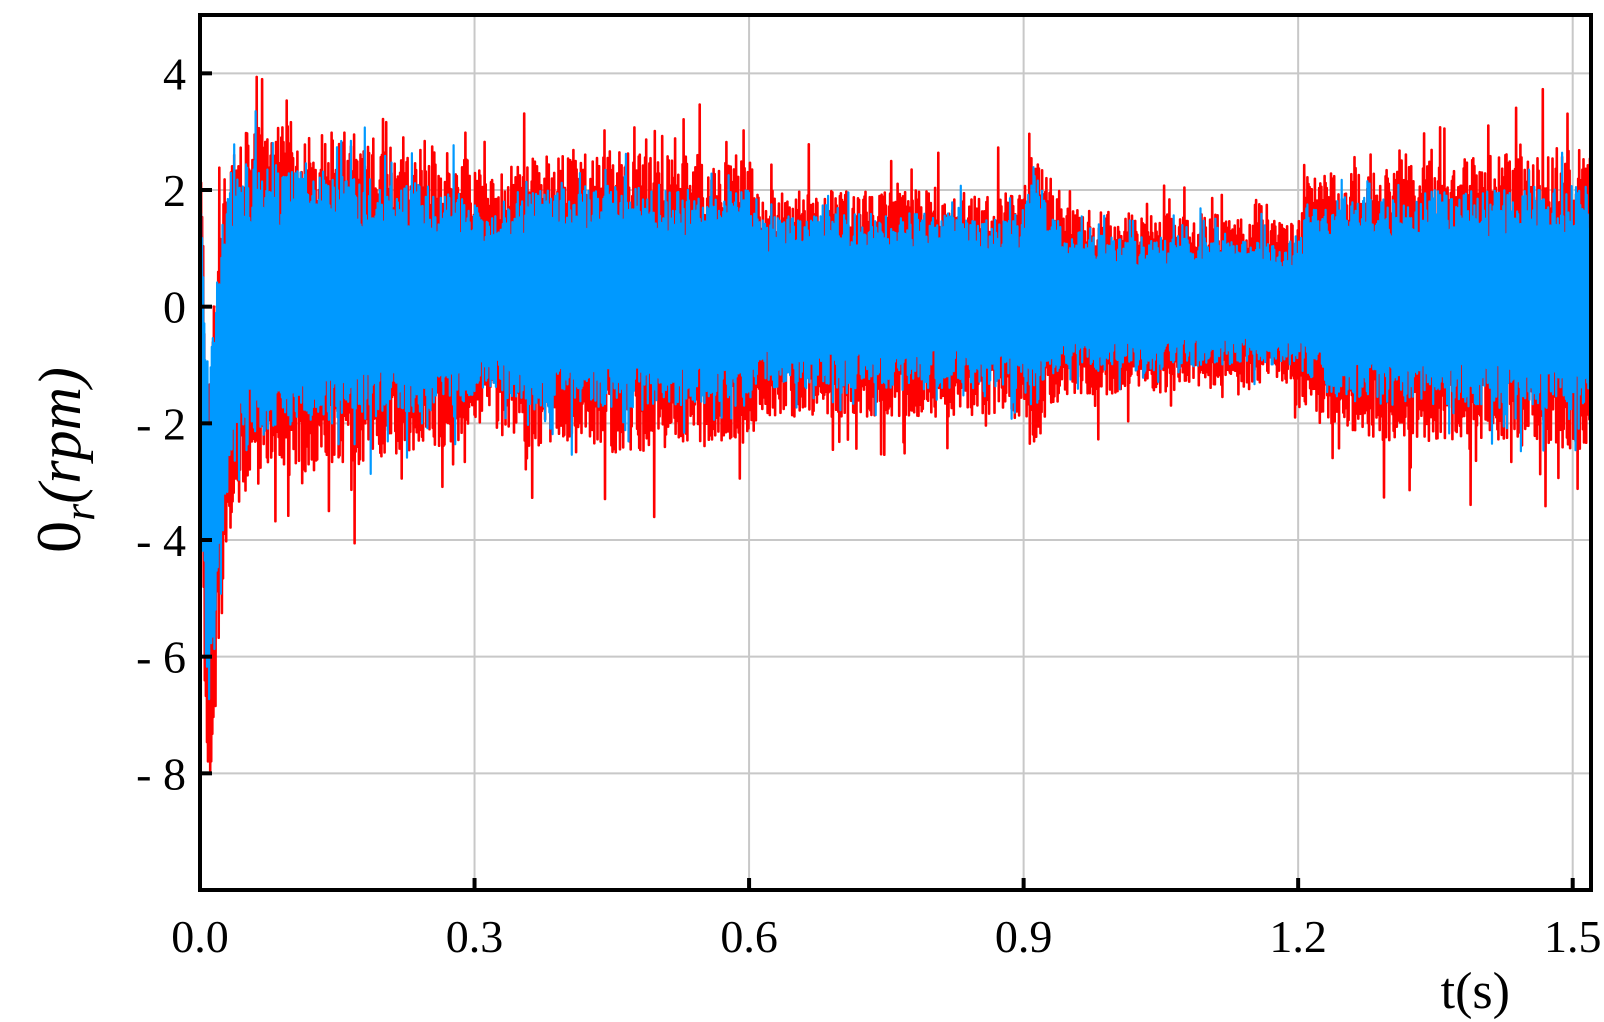 The height and width of the screenshot is (1022, 1604). I want to click on y-tick-label: 2, so click(174, 190).